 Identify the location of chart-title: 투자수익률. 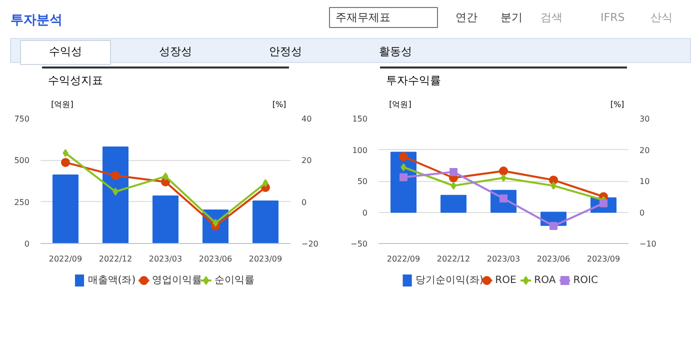
(414, 80).